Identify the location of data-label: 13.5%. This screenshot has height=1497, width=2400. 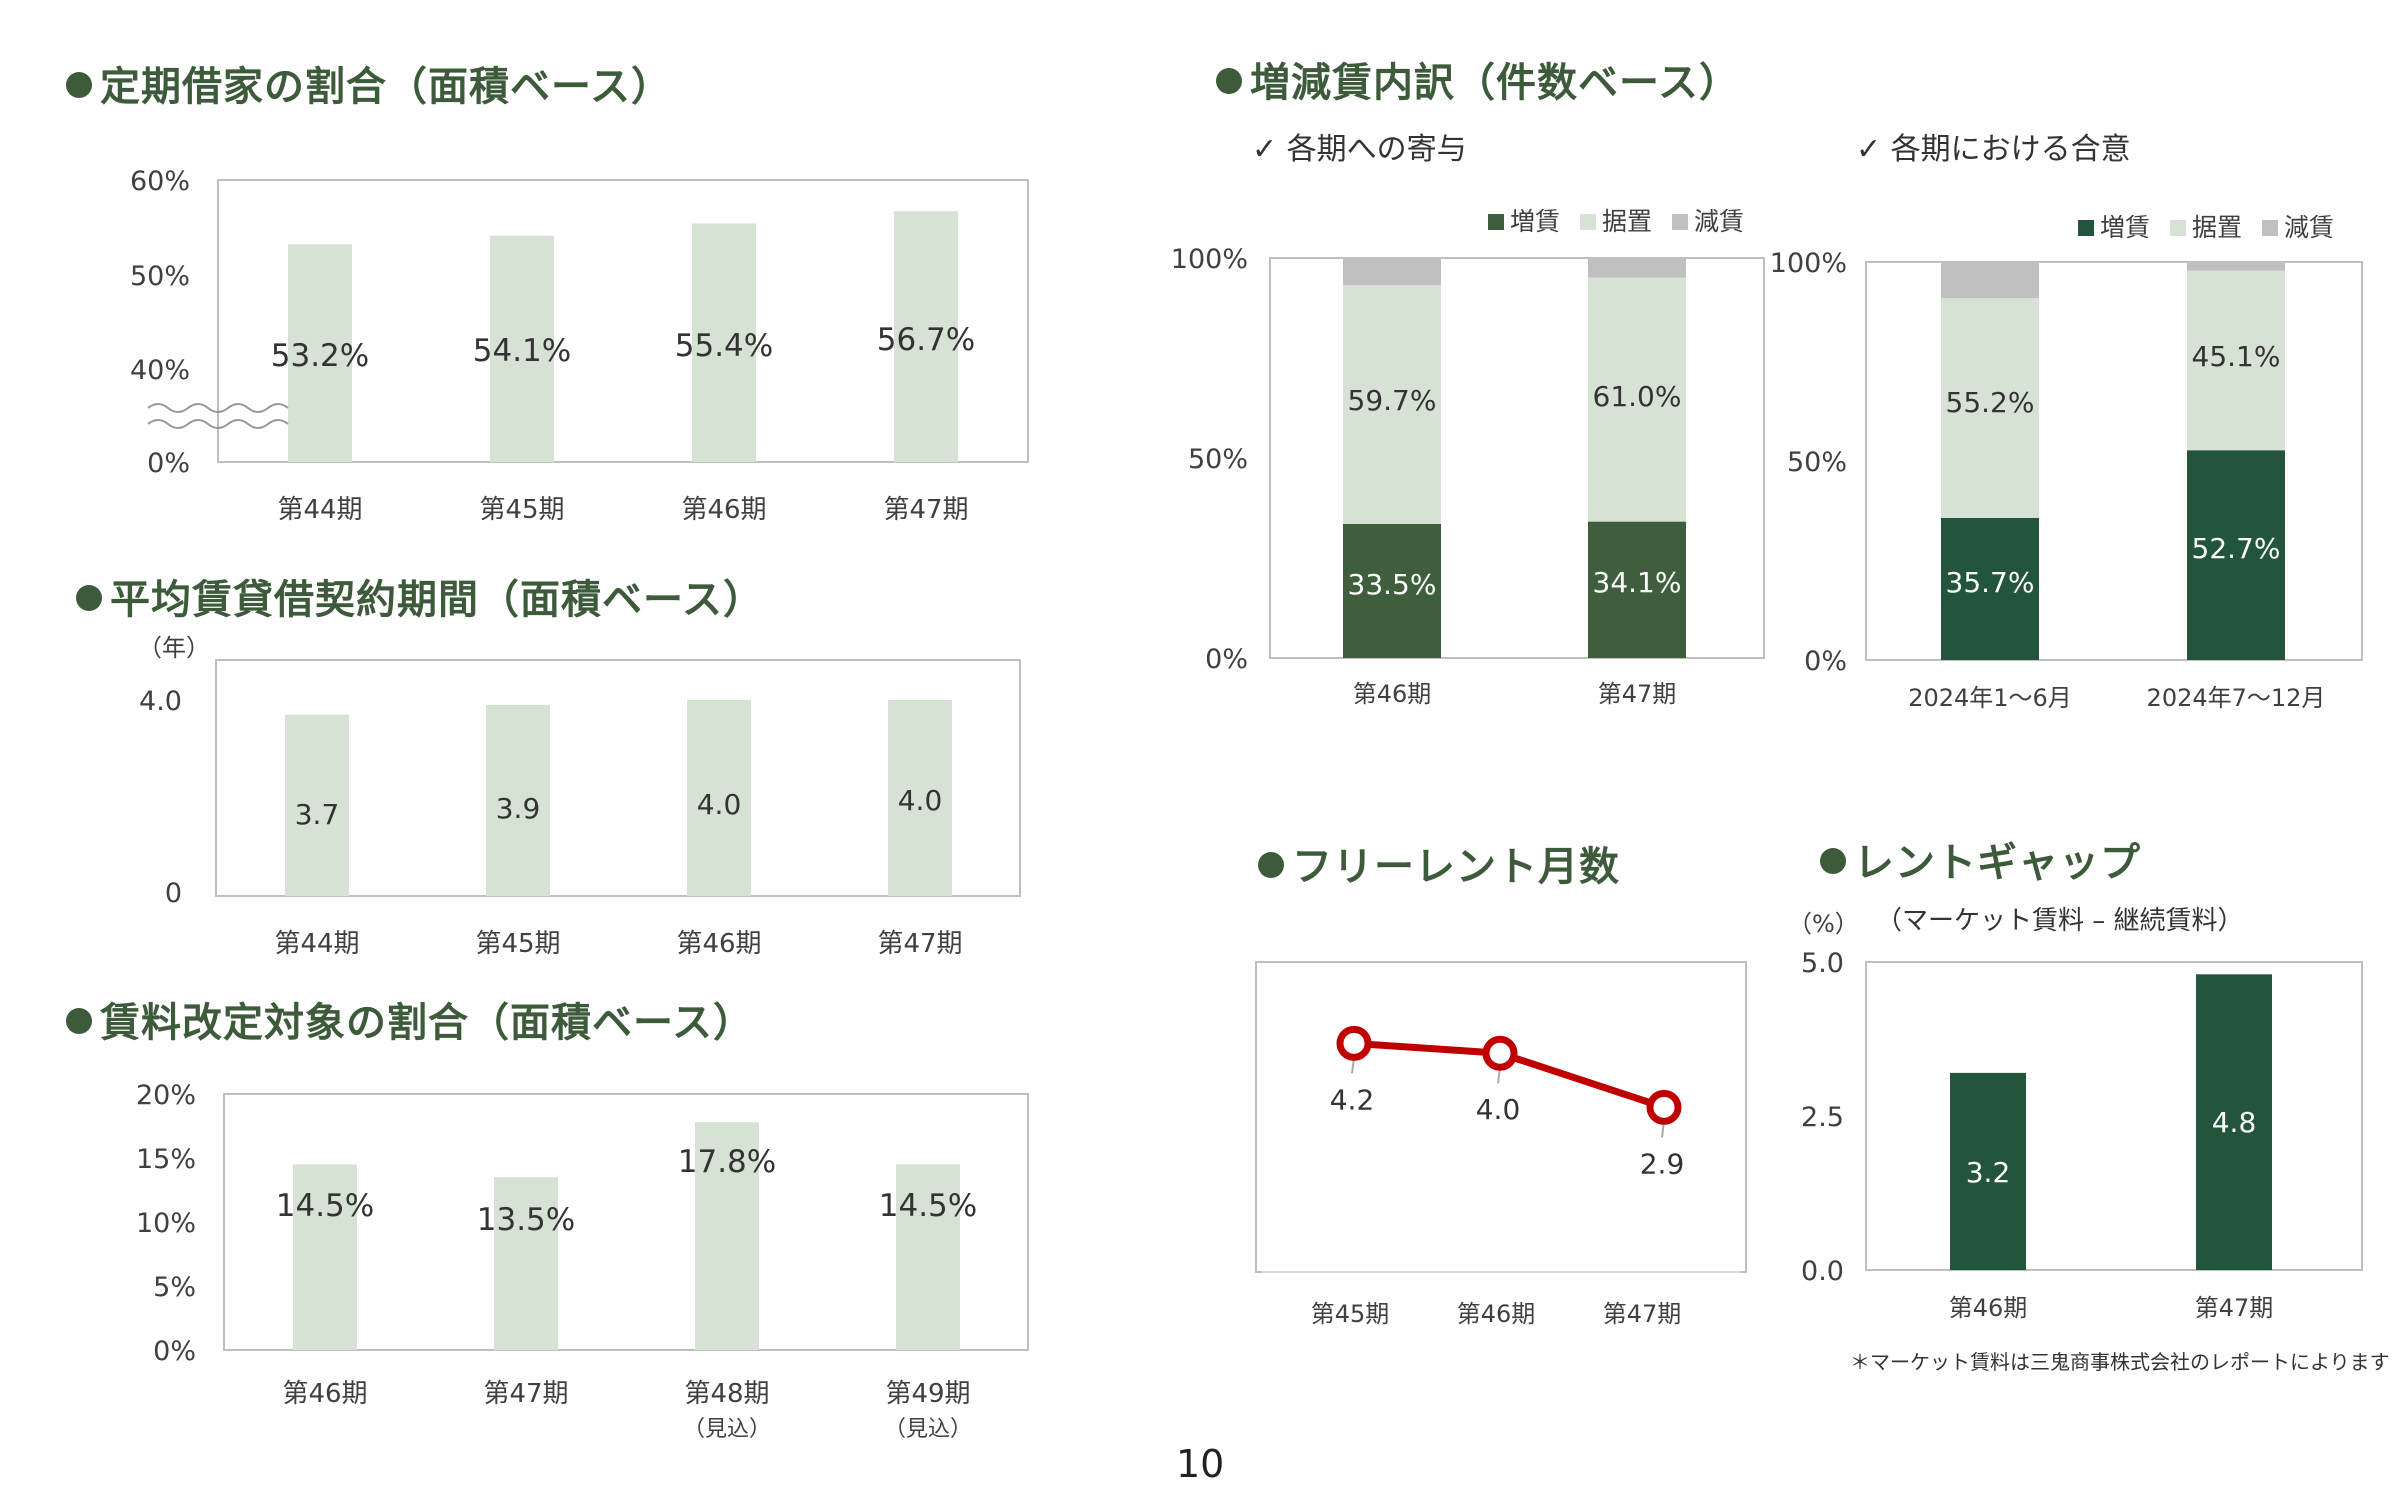
(526, 1220).